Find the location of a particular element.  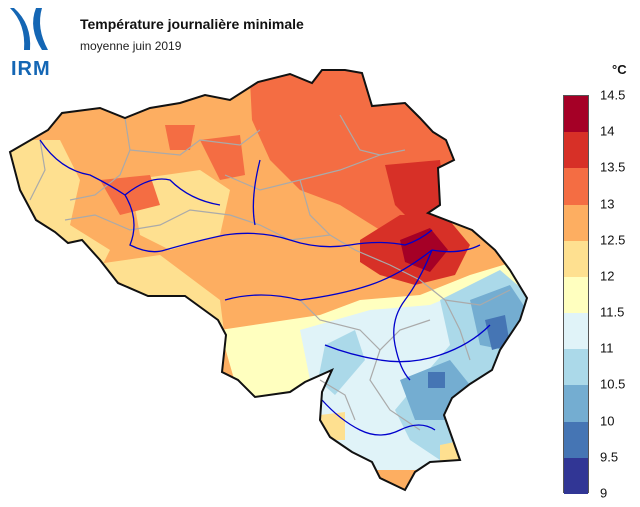

color-legend is located at coordinates (576, 295).